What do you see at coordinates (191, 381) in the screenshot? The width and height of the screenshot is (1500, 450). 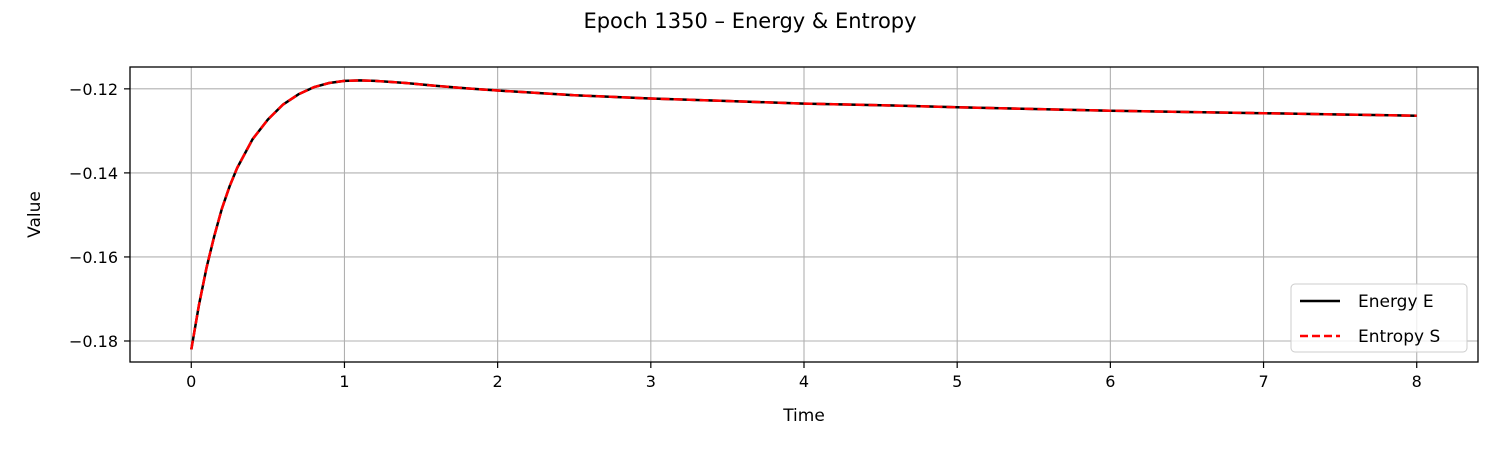 I see `x-tick-label: 0` at bounding box center [191, 381].